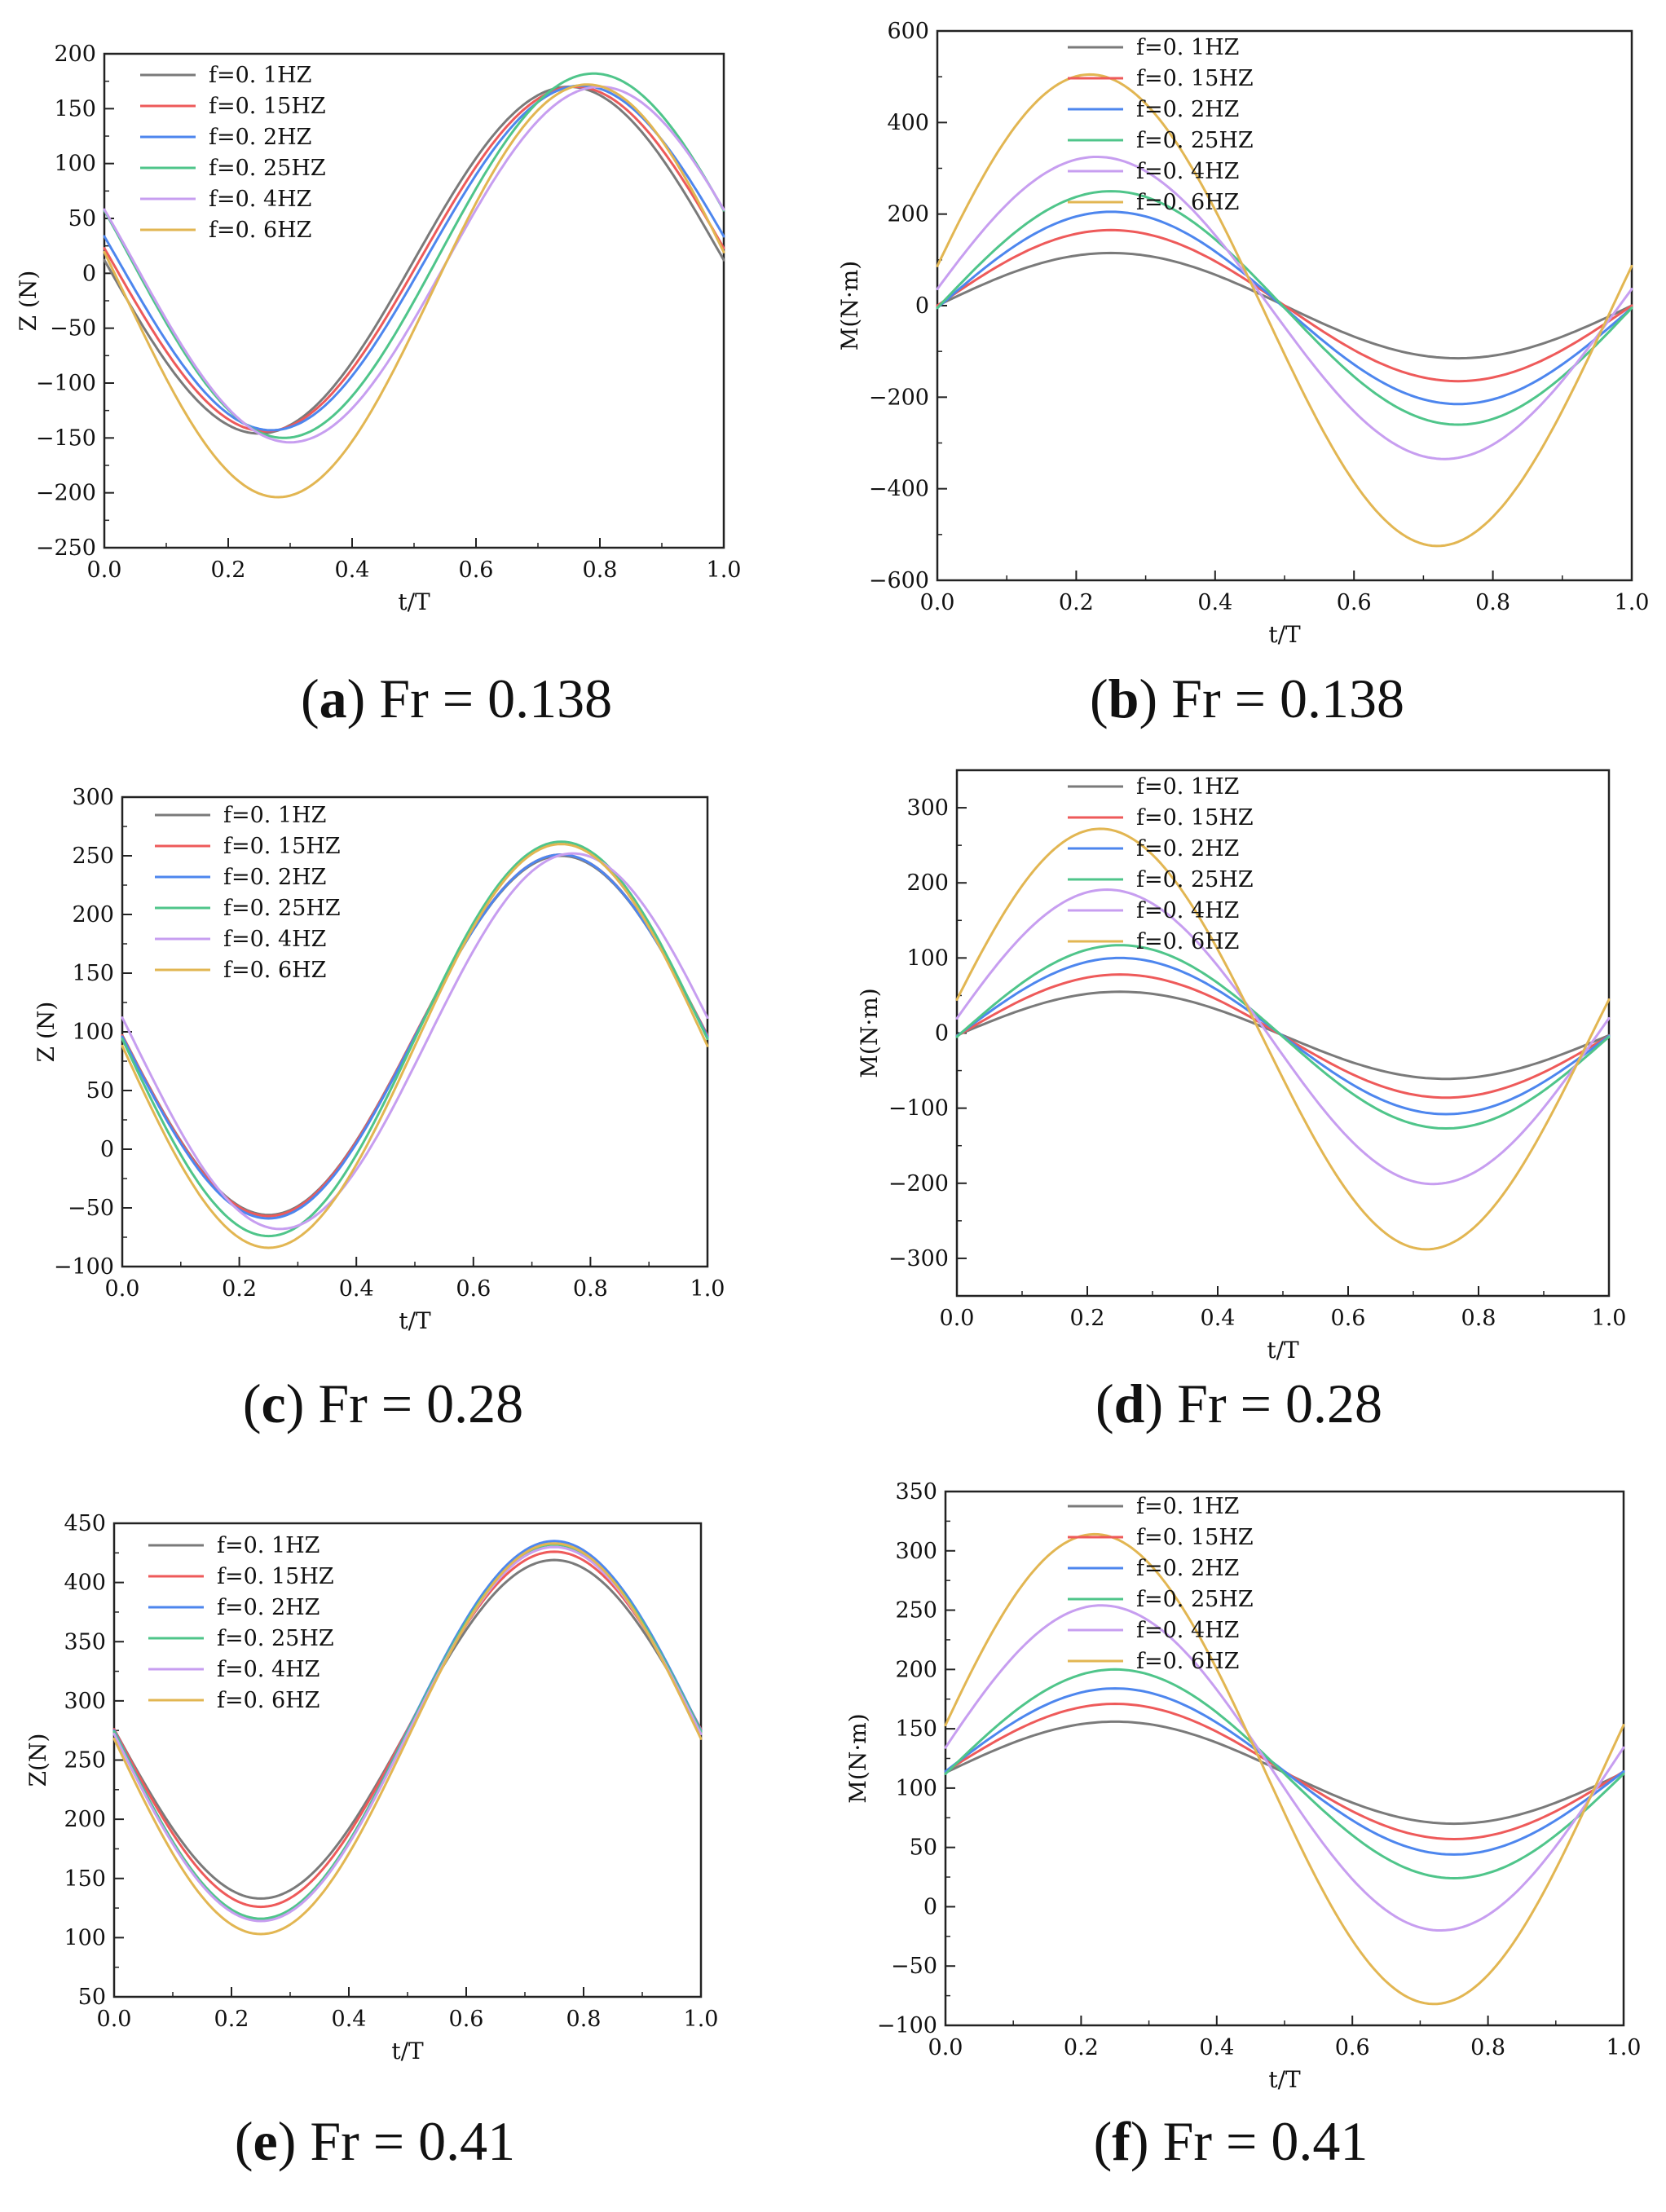  I want to click on y-tick-label: −400, so click(899, 489).